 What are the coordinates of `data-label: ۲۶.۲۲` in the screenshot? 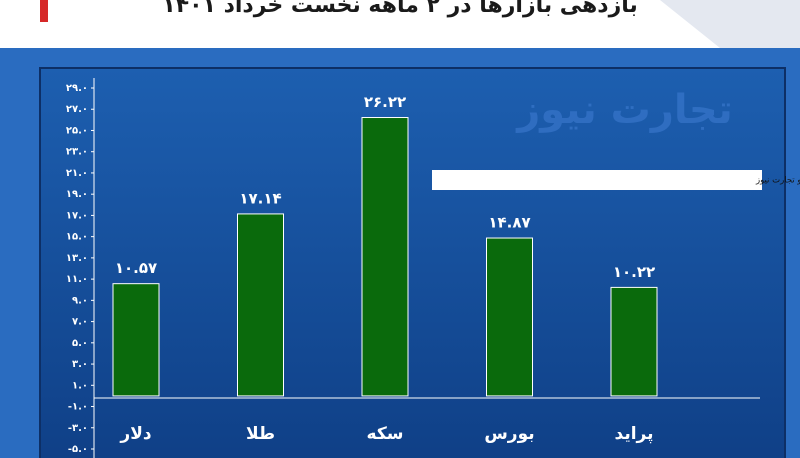 It's located at (385, 102).